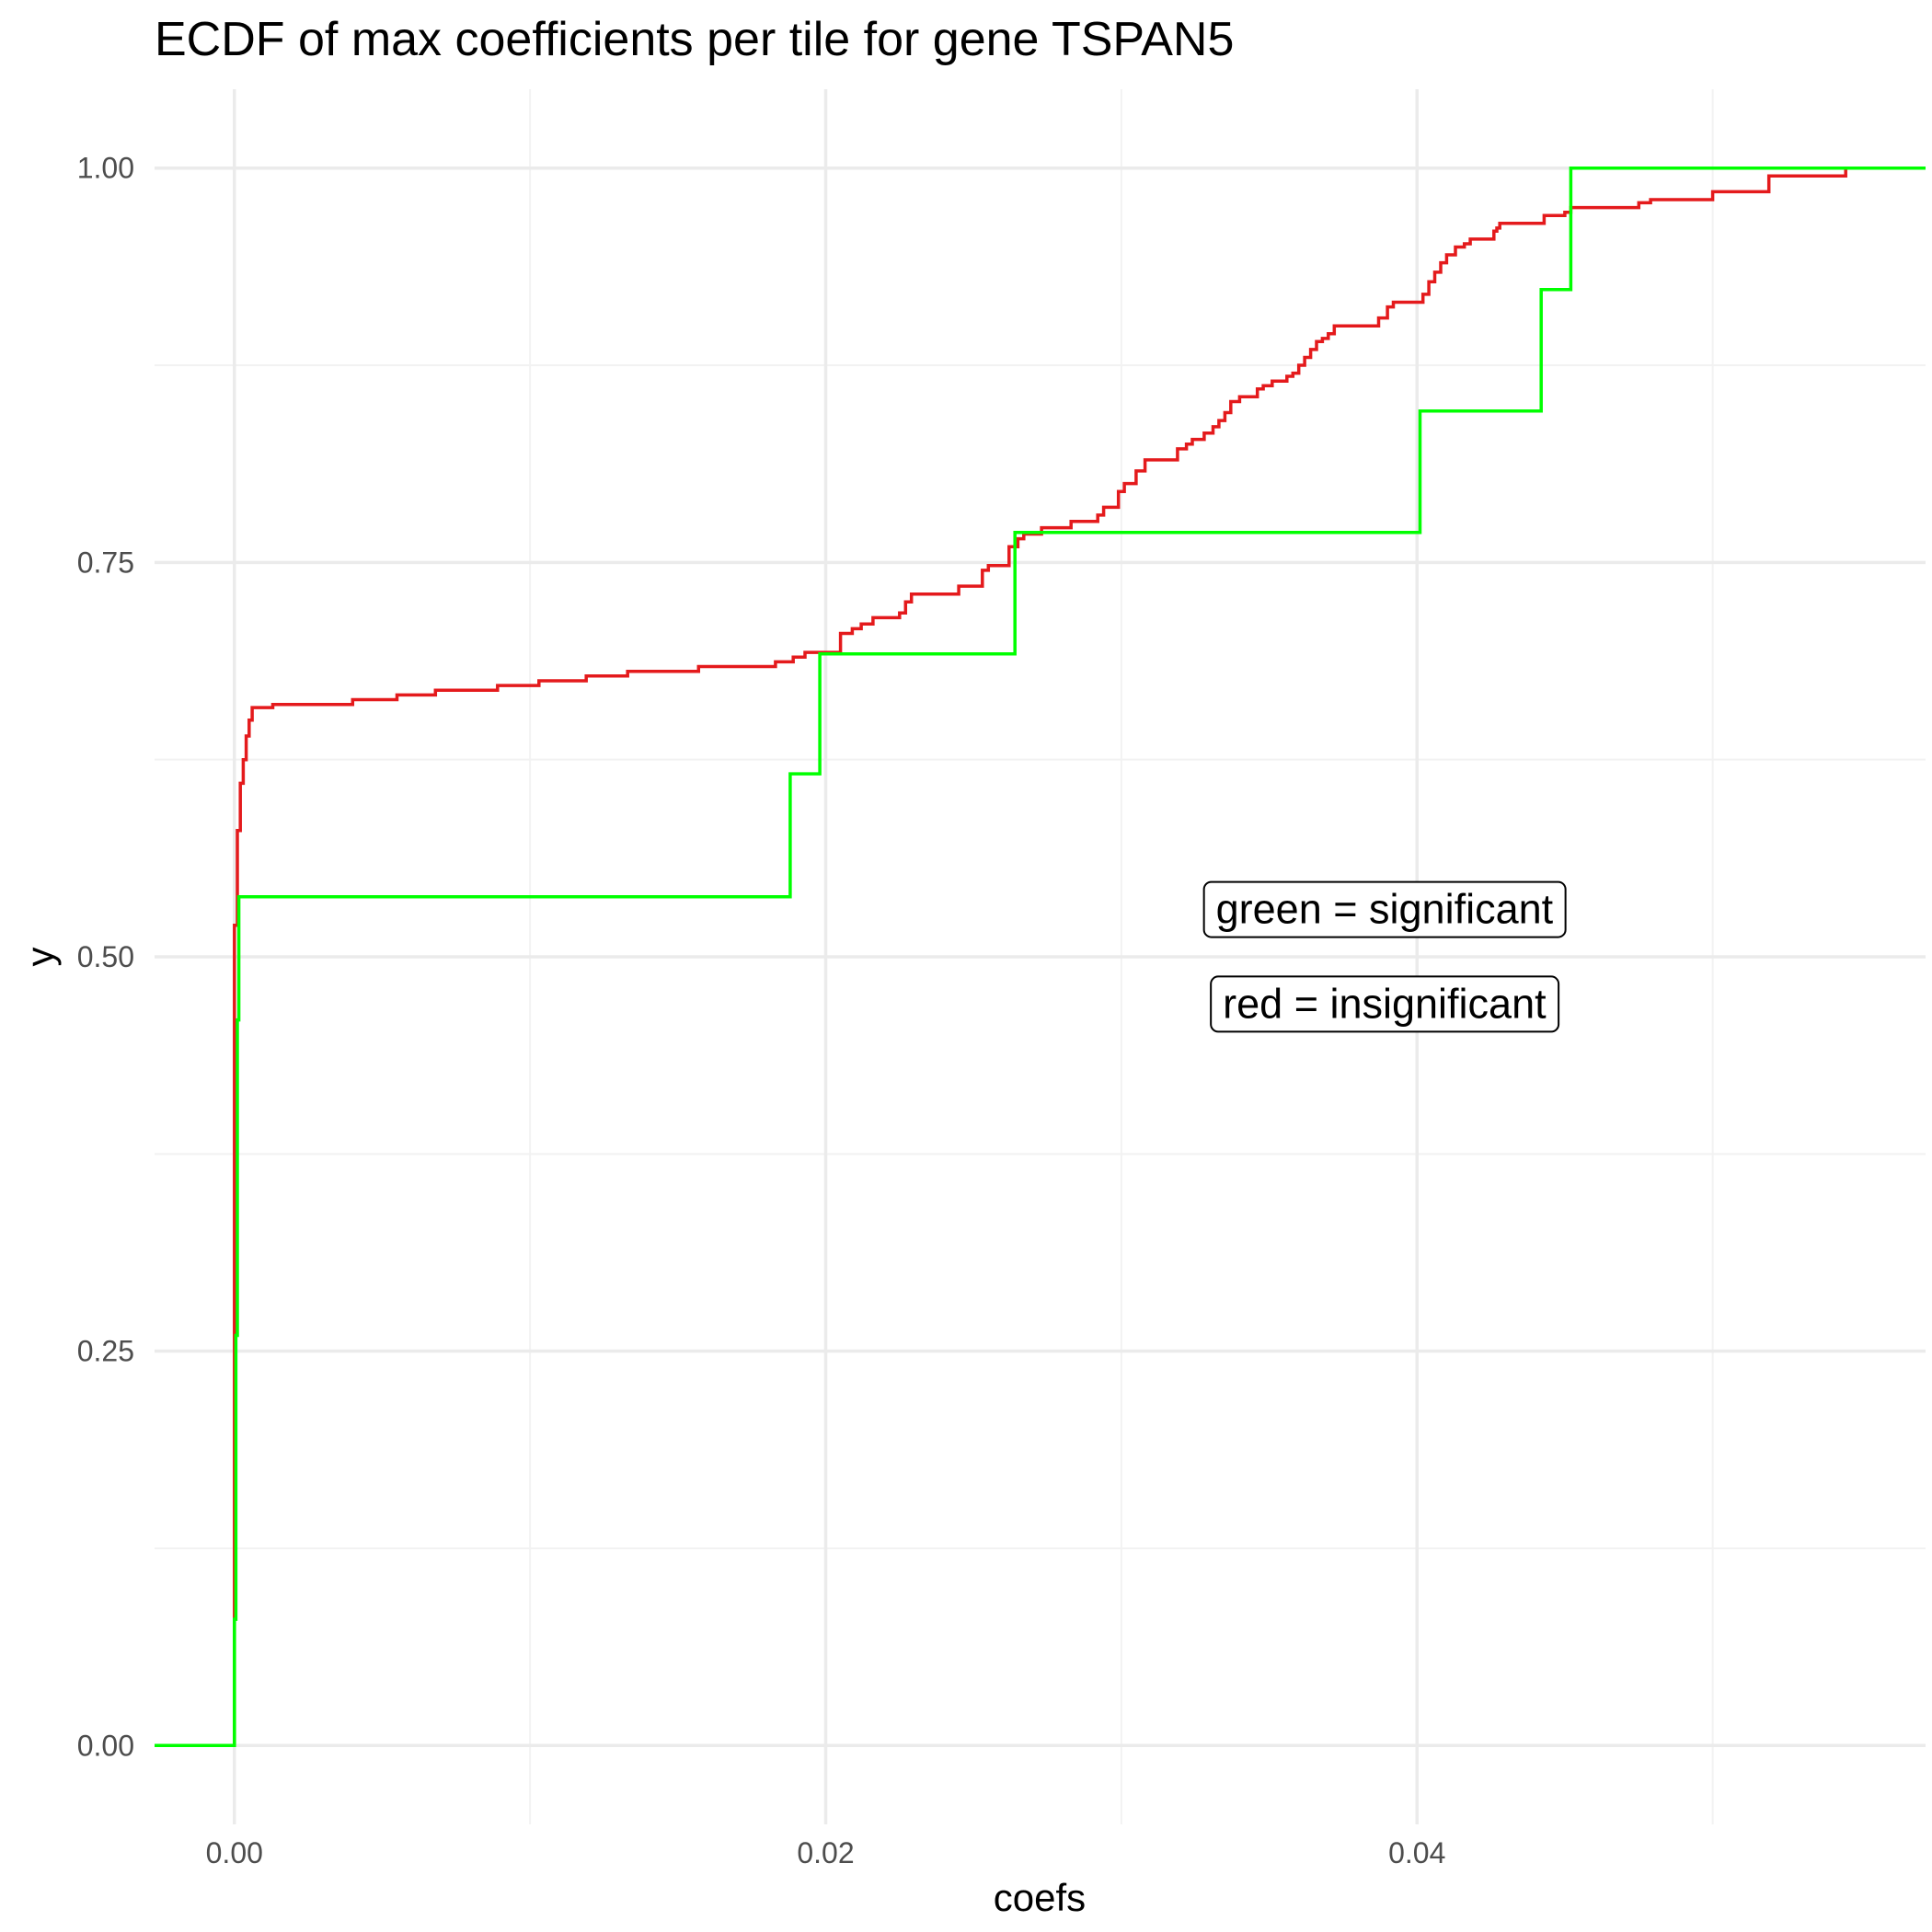 The width and height of the screenshot is (1932, 1932). I want to click on annotation-label: green = significant, so click(1384, 909).